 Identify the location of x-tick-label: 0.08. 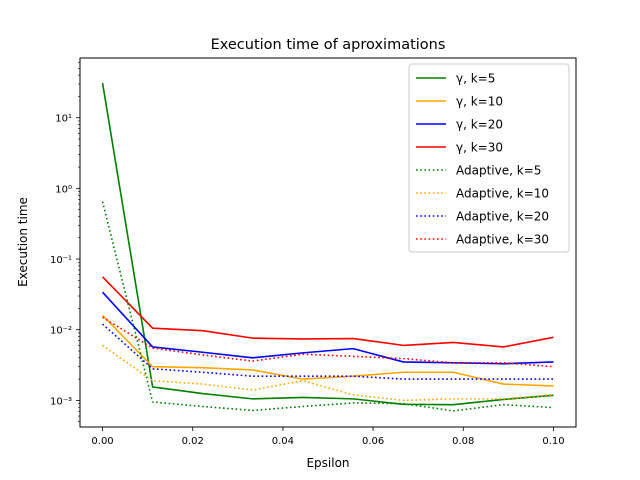
(463, 441).